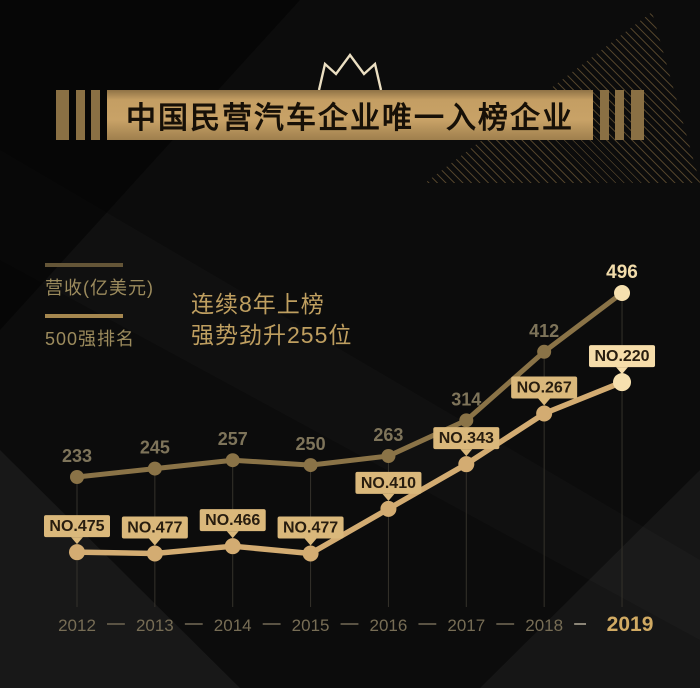  I want to click on year-label: 2019, so click(630, 624).